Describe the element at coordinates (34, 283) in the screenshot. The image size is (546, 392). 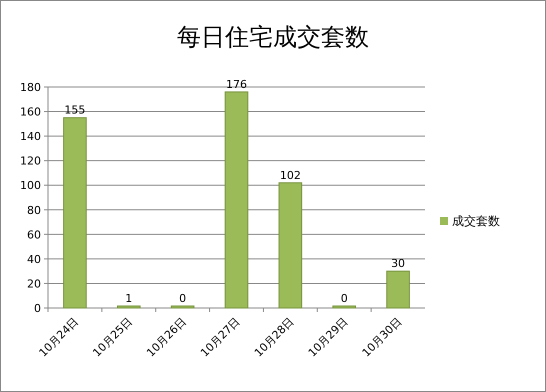
I see `y-tick-label: 20` at that location.